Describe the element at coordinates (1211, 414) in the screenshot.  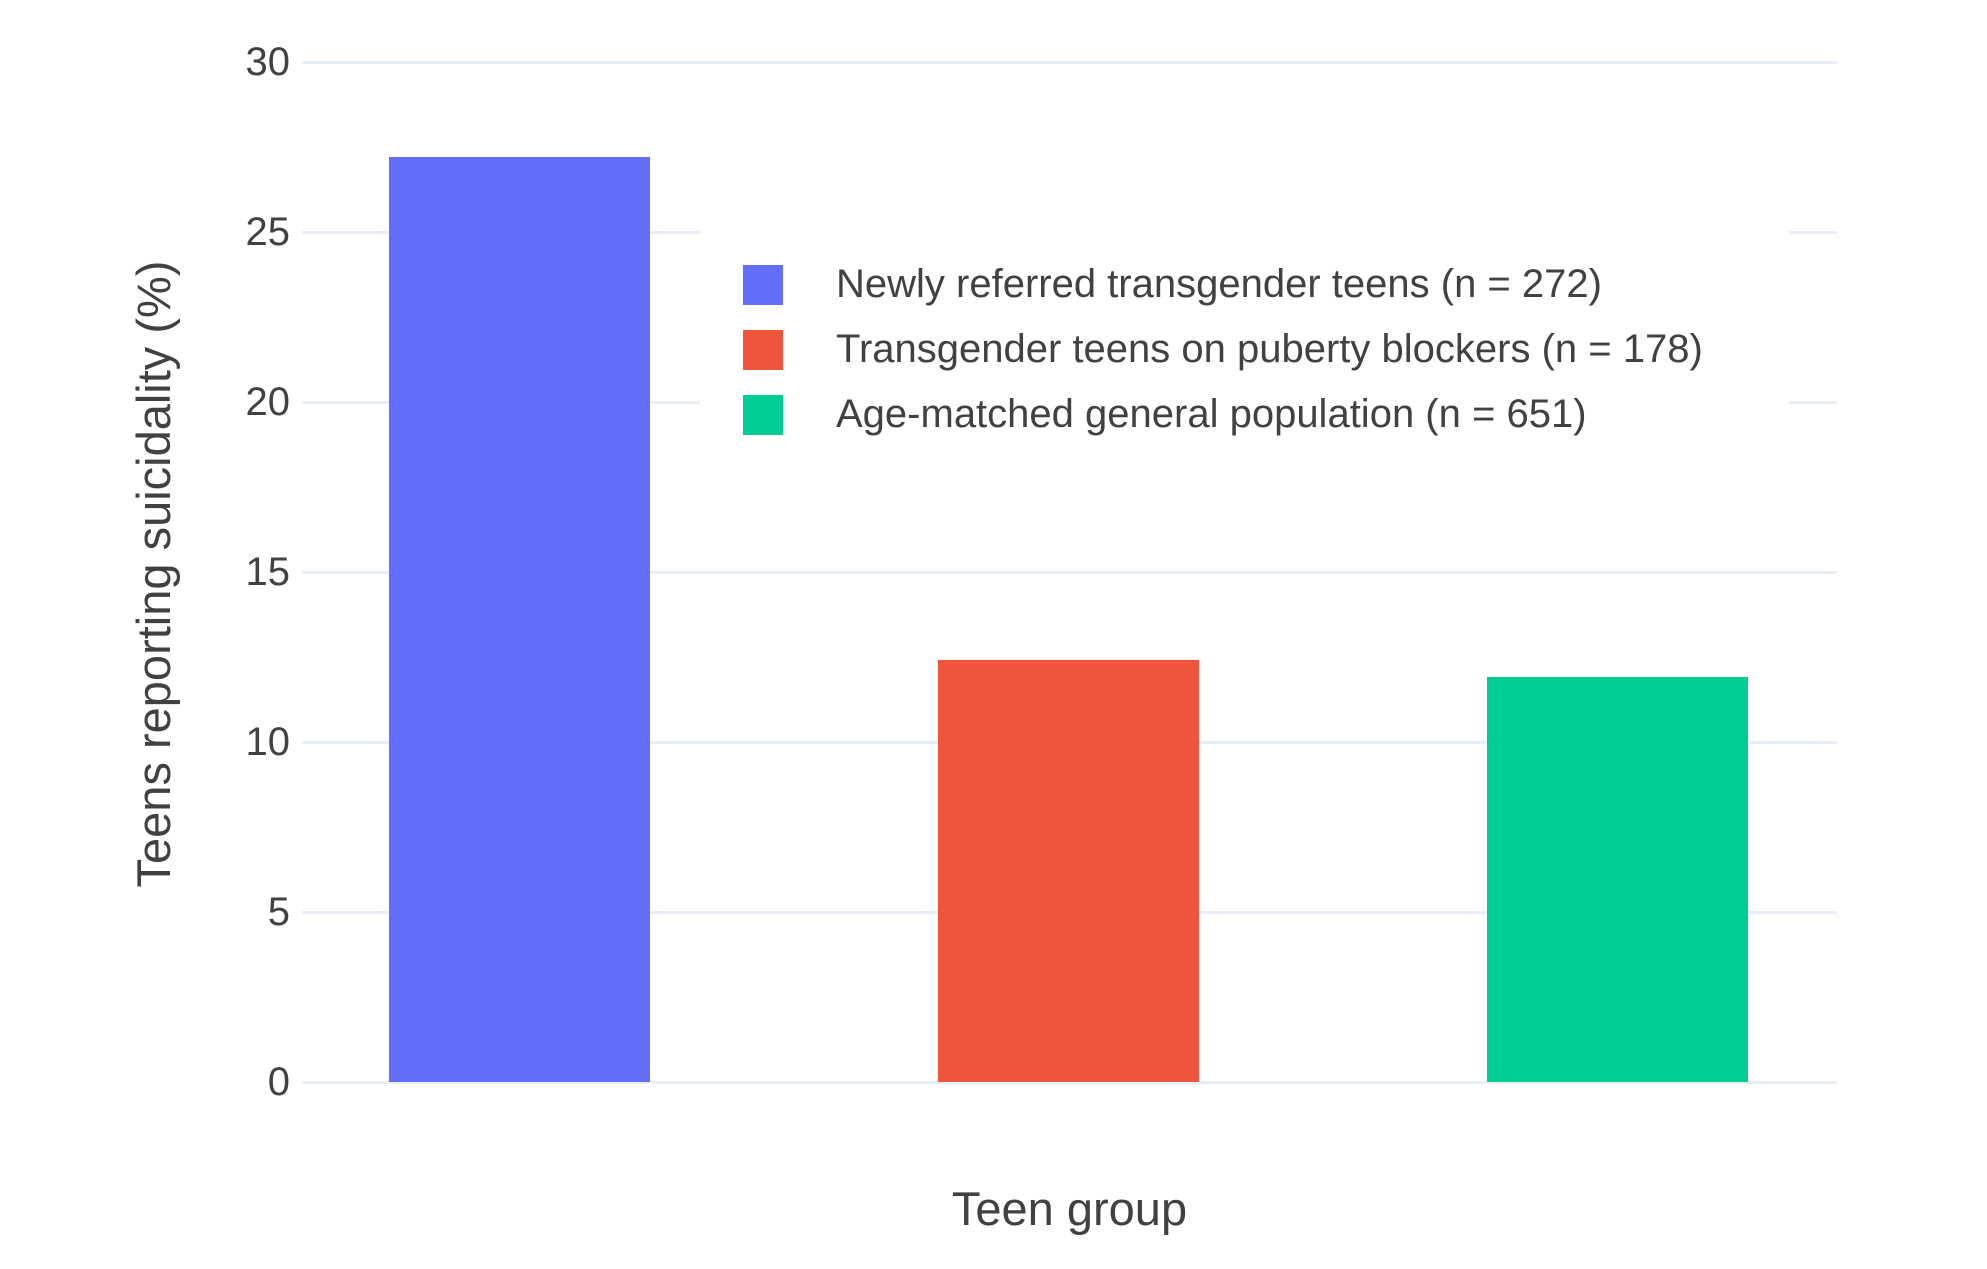
I see `legend-label: Age-matched general population (n = 651)` at that location.